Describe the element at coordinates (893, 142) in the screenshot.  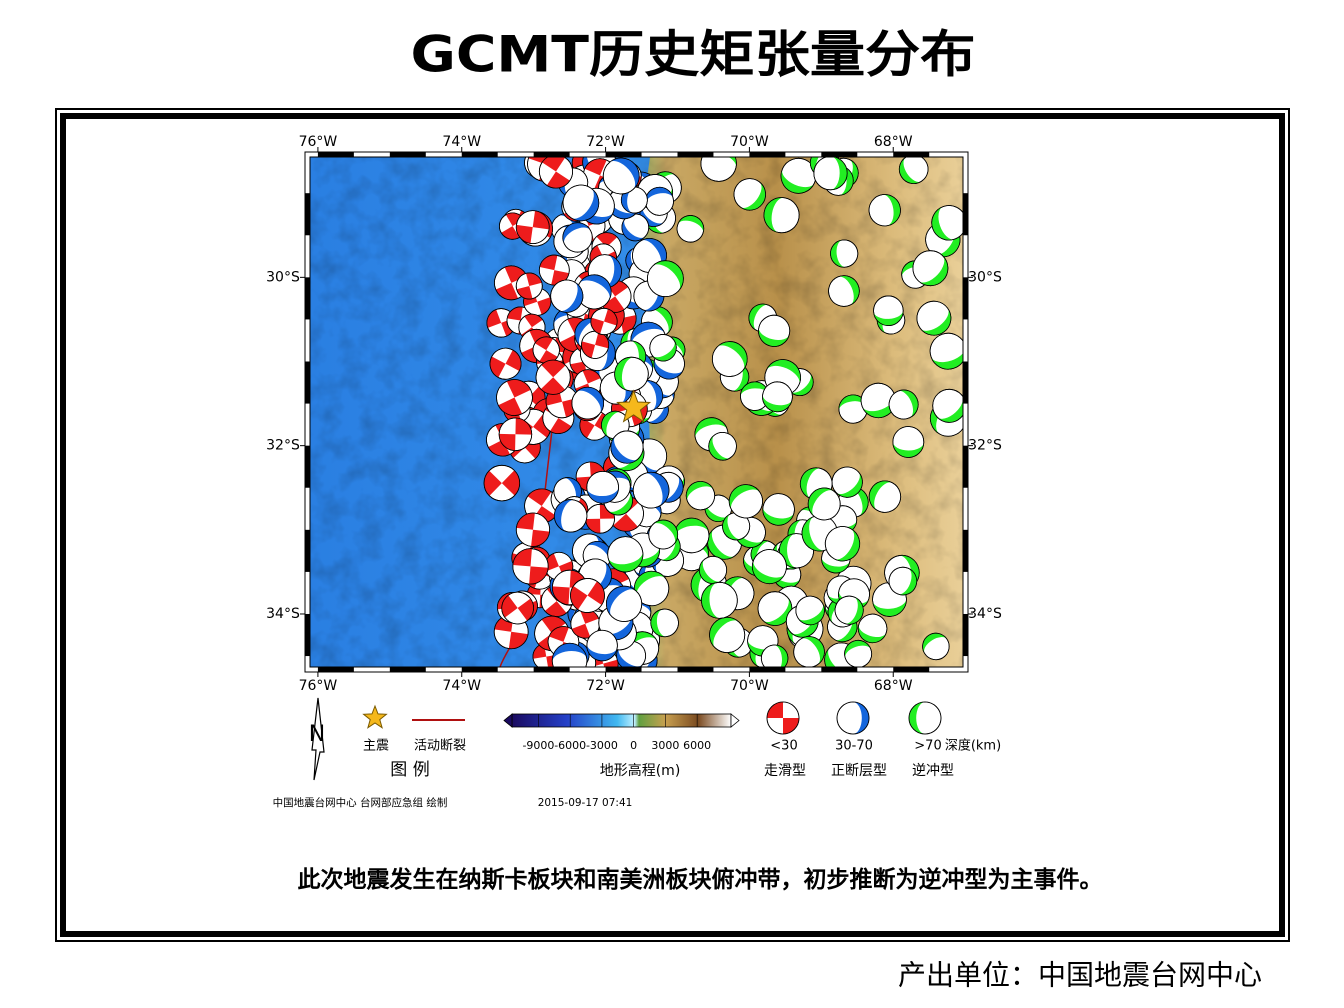
I see `x-tick-label: 68°W` at that location.